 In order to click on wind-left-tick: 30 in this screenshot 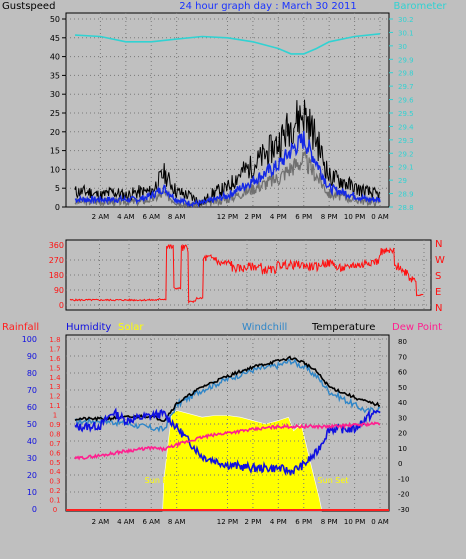, I will do `click(55, 94)`.